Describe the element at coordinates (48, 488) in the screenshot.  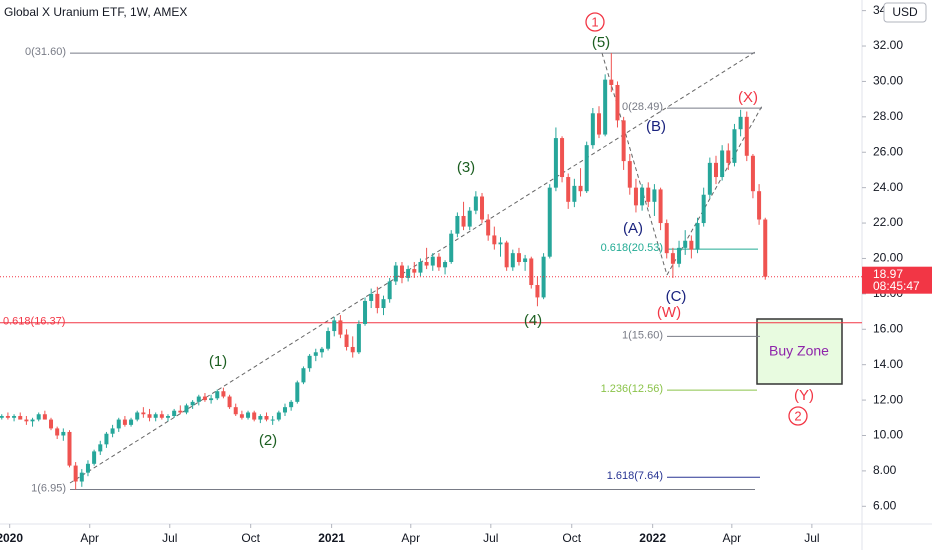
I see `fib-label: 1(6.95)` at that location.